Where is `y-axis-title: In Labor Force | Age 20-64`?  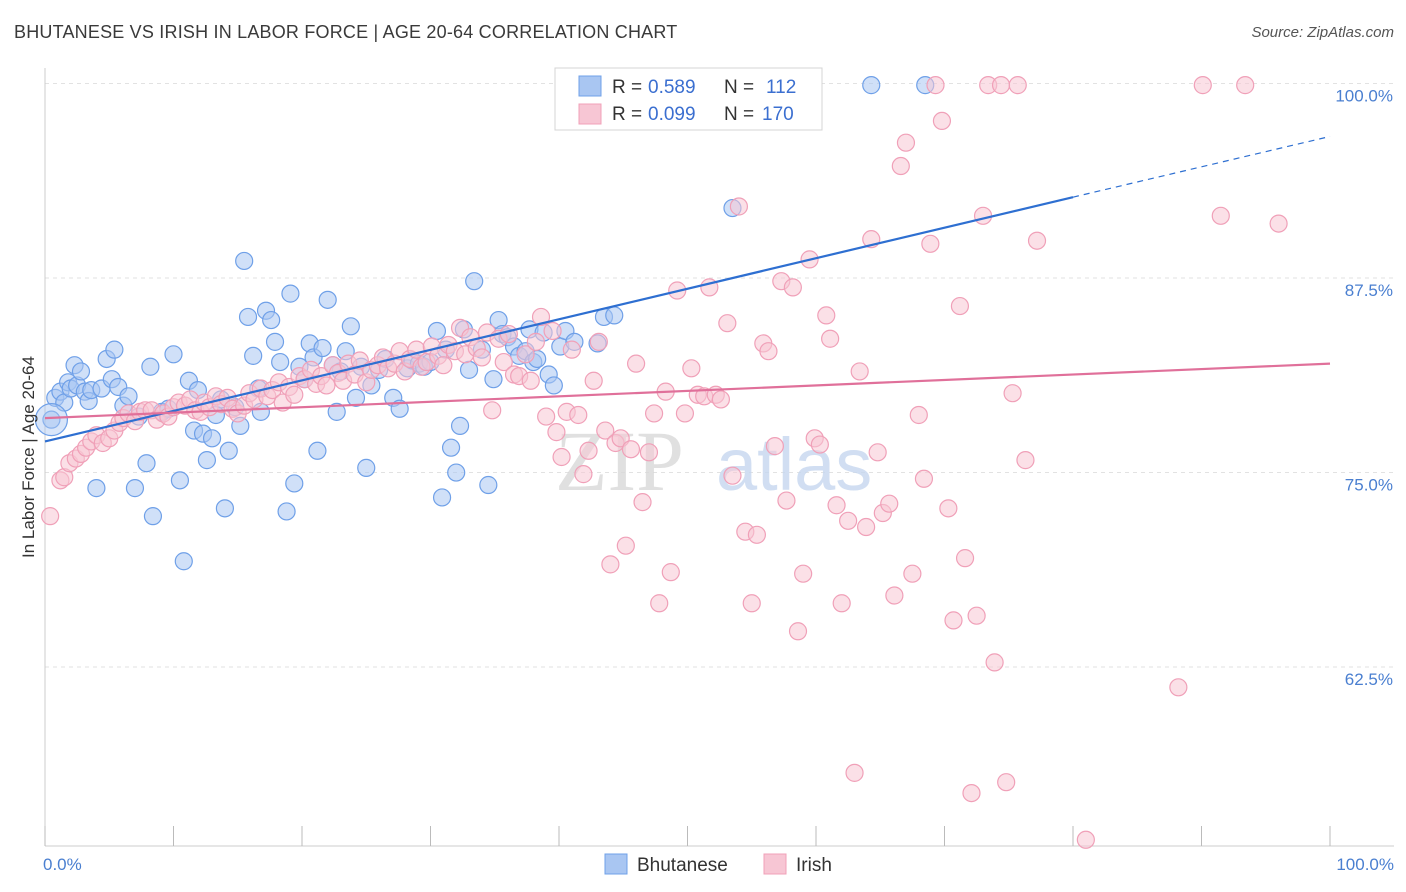 y-axis-title: In Labor Force | Age 20-64 is located at coordinates (28, 457).